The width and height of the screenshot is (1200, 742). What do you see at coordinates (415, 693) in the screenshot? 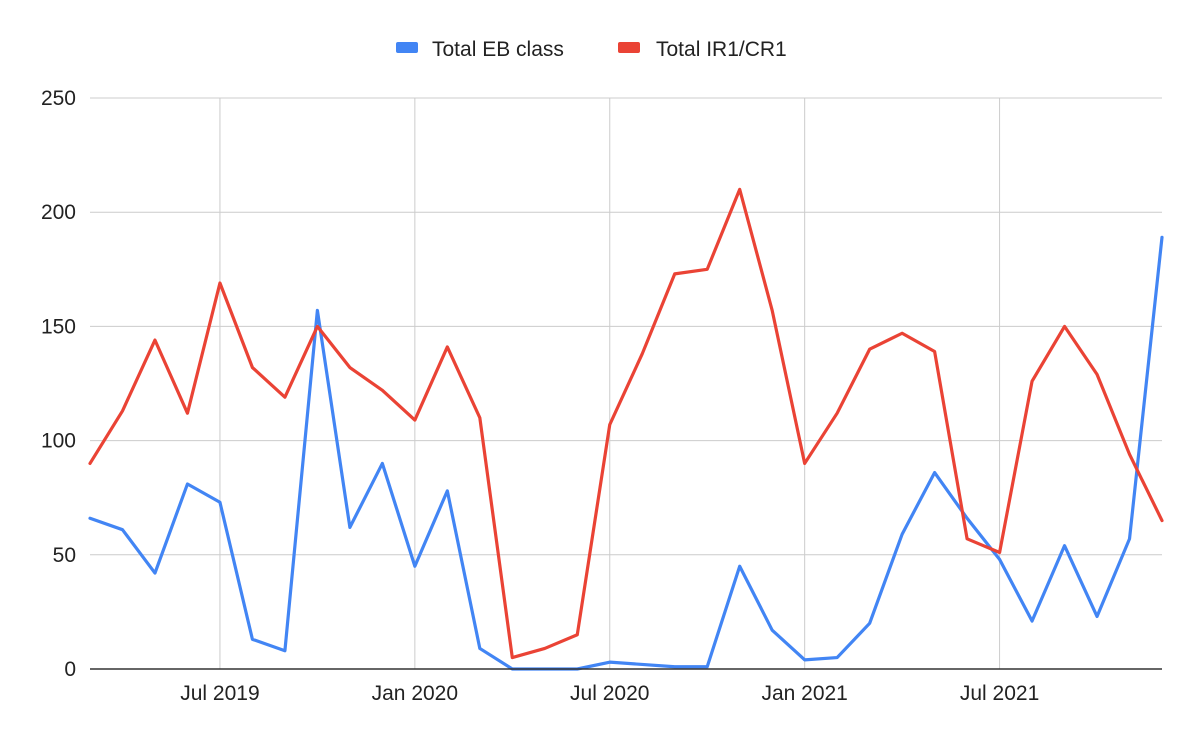
I see `x-tick-label: Jan 2020` at bounding box center [415, 693].